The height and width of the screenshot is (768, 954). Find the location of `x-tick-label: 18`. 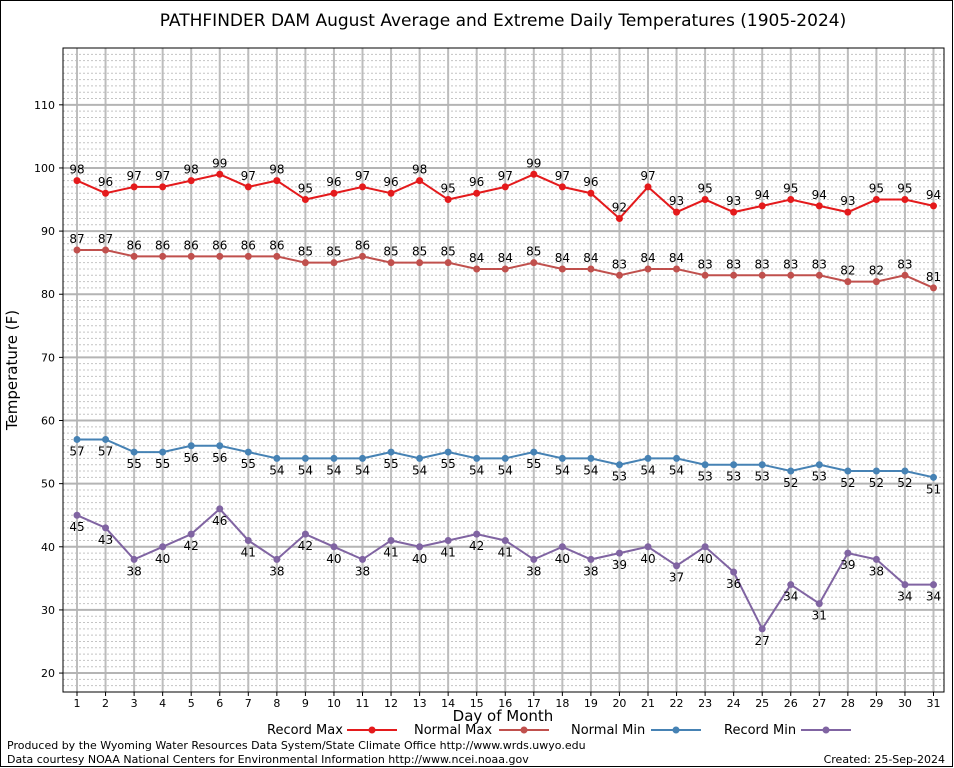

x-tick-label: 18 is located at coordinates (562, 703).